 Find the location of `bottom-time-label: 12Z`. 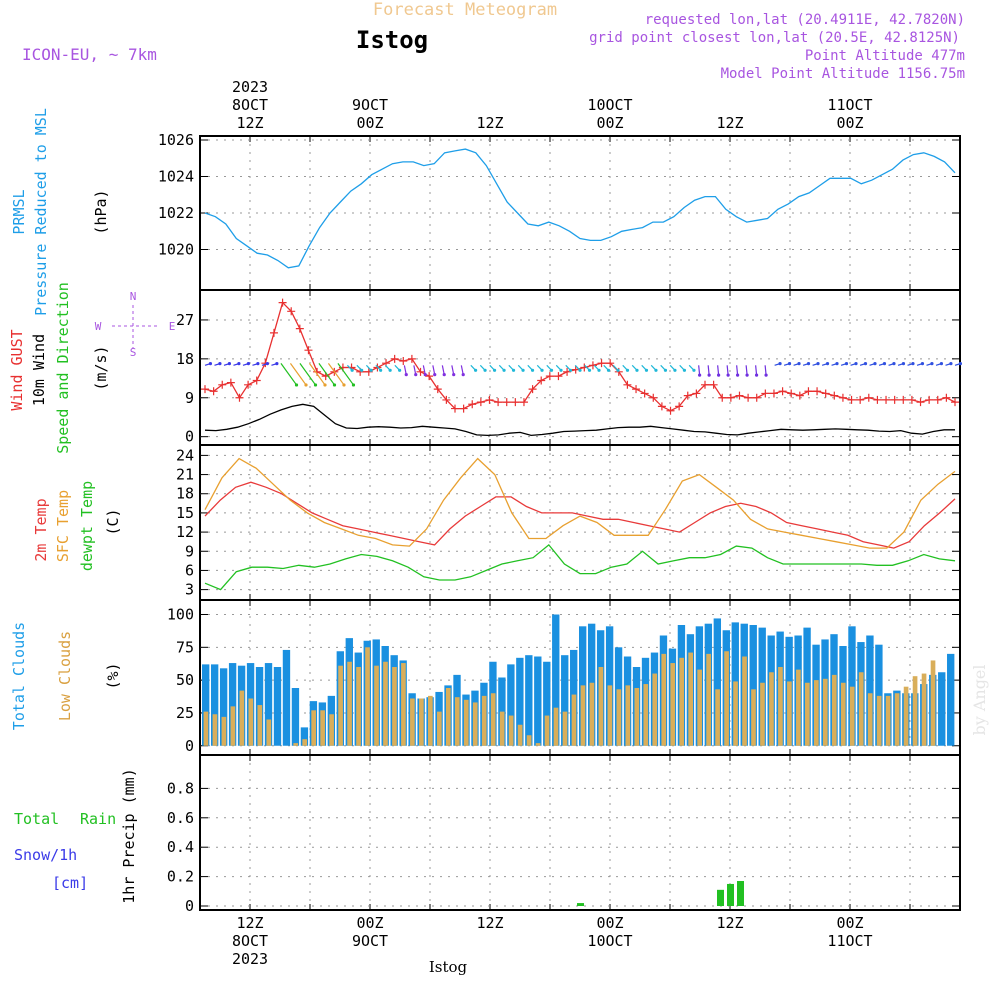

bottom-time-label: 12Z is located at coordinates (249, 923).